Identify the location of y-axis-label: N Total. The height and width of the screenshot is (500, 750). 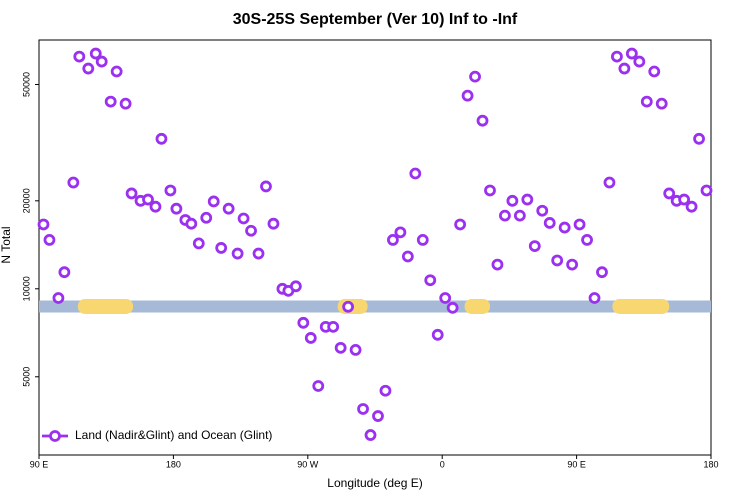
(6, 244).